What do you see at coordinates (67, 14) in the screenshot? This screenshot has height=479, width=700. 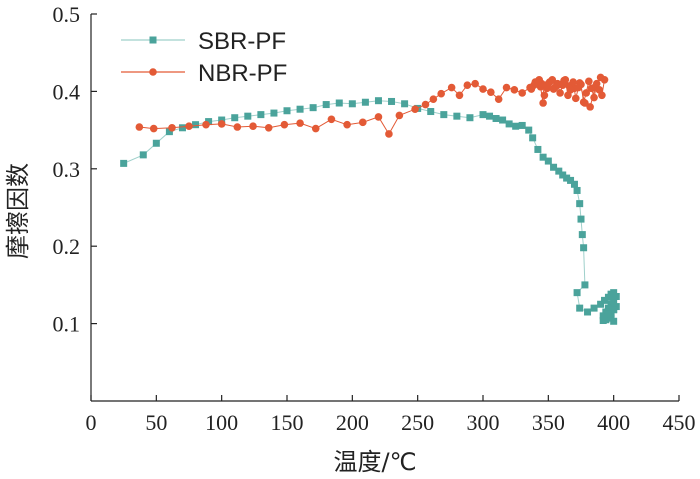 I see `y-tick-label: 0.5` at bounding box center [67, 14].